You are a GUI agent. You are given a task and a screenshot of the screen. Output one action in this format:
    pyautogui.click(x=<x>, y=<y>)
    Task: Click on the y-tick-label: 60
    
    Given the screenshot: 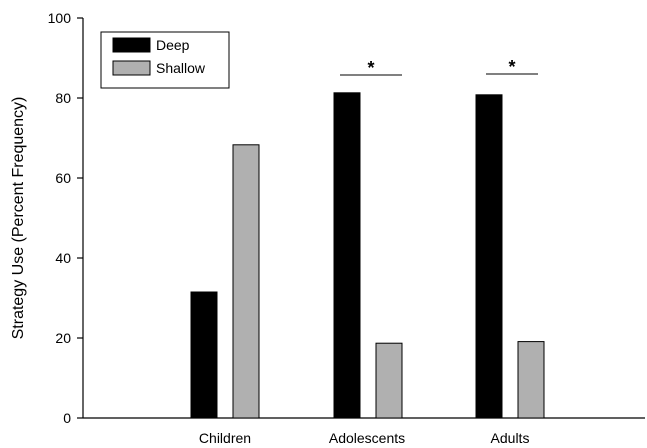 What is the action you would take?
    pyautogui.click(x=63, y=178)
    